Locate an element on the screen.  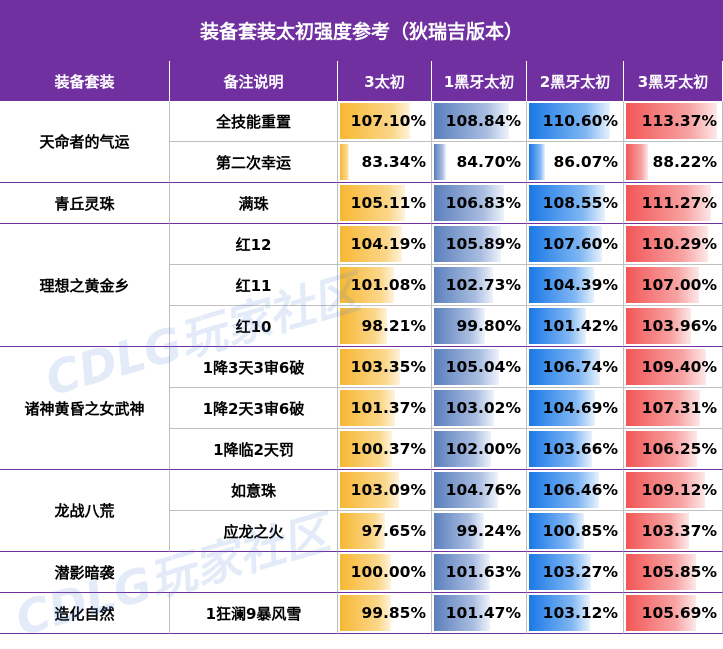
note-cell: 满珠 is located at coordinates (254, 203).